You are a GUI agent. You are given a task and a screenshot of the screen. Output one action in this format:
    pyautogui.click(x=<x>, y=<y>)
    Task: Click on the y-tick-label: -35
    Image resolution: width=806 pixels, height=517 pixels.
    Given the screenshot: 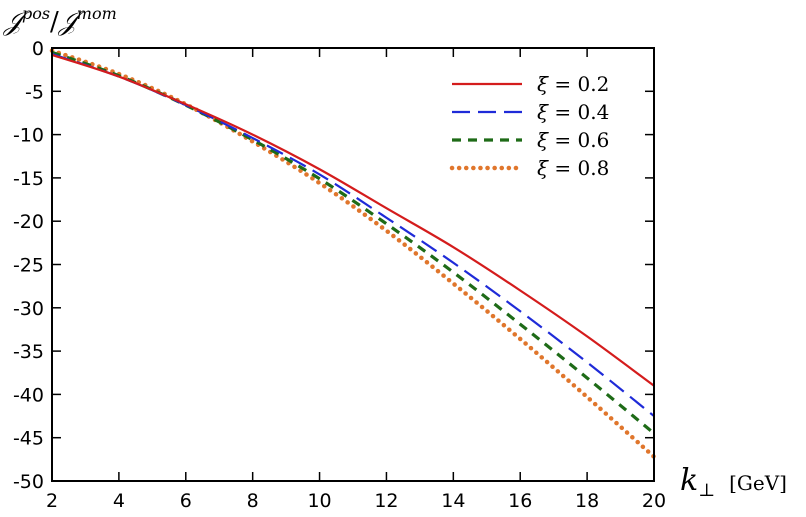 What is the action you would take?
    pyautogui.click(x=28, y=352)
    